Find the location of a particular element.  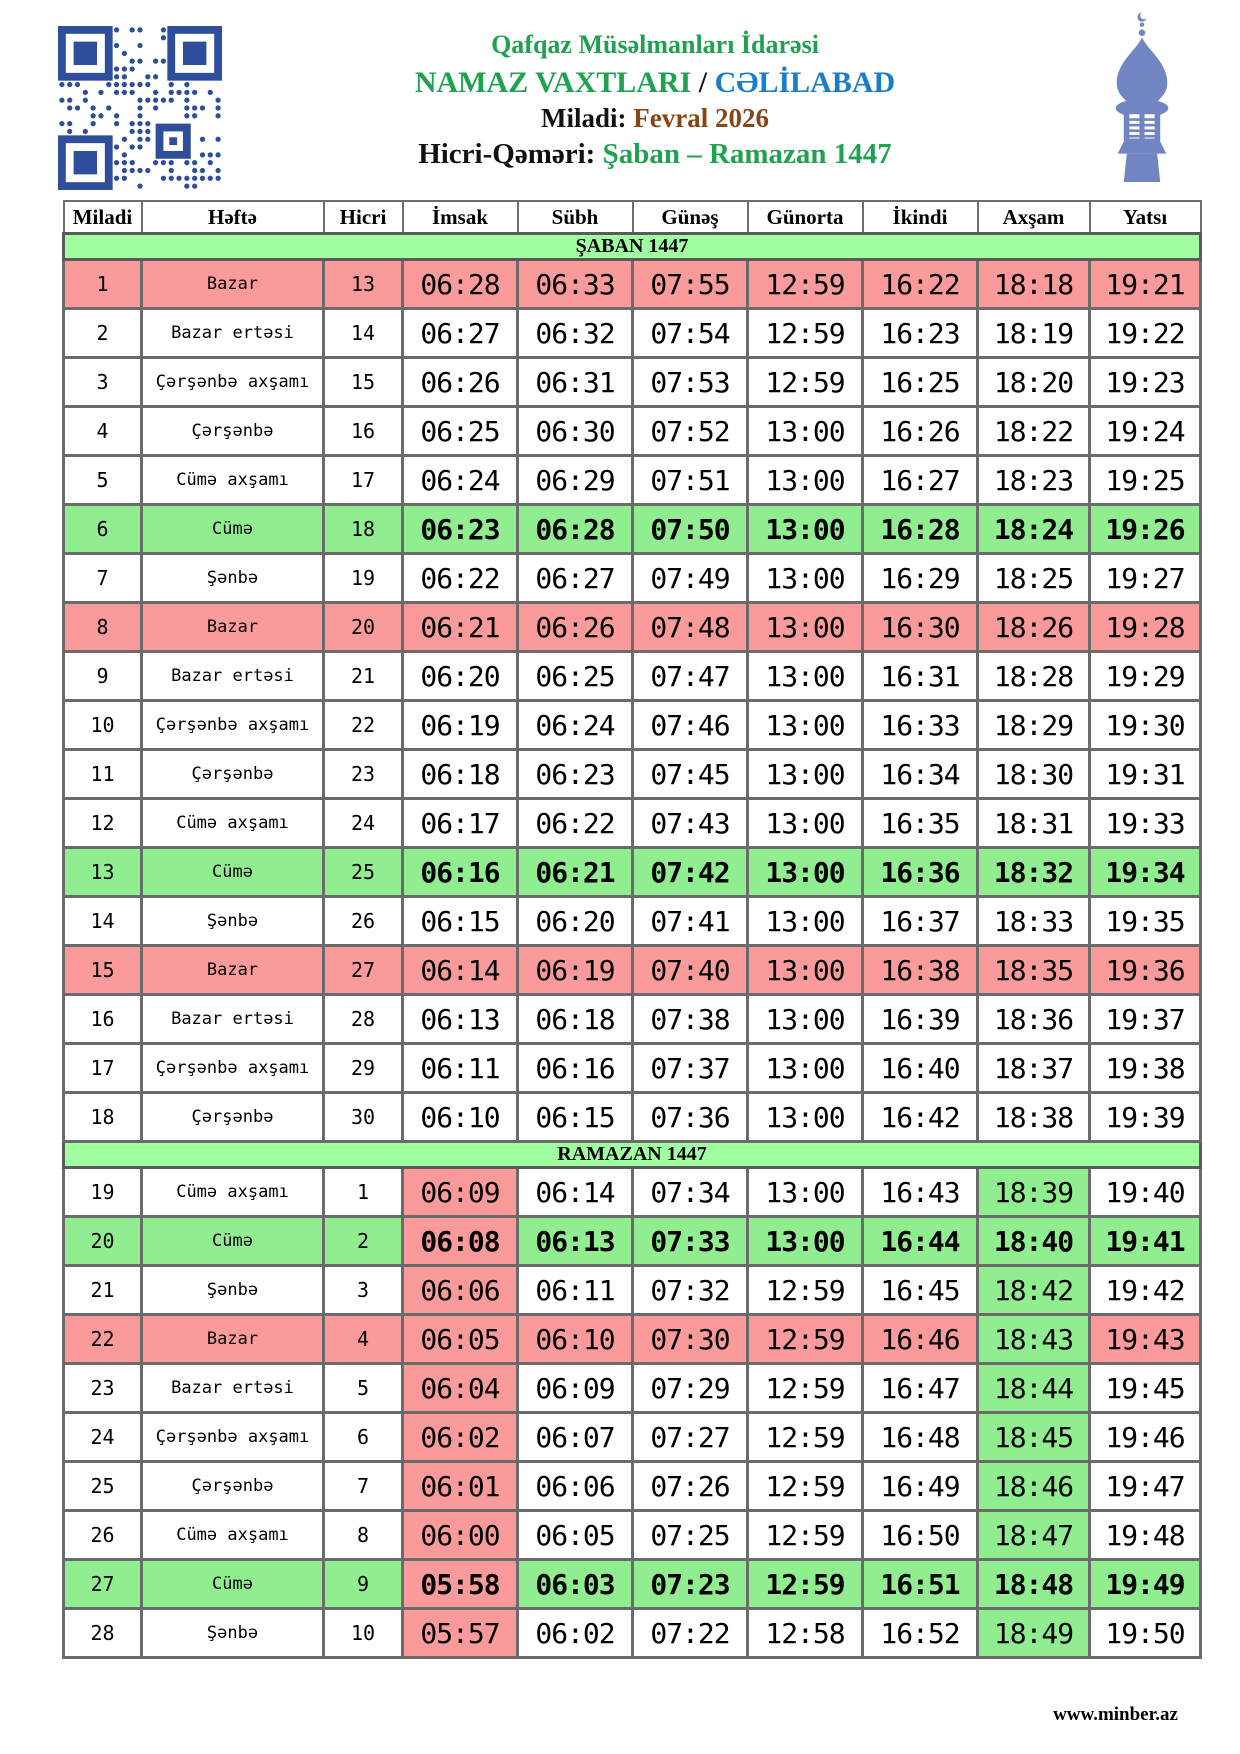

col-header-gunorta: Günorta is located at coordinates (805, 217).